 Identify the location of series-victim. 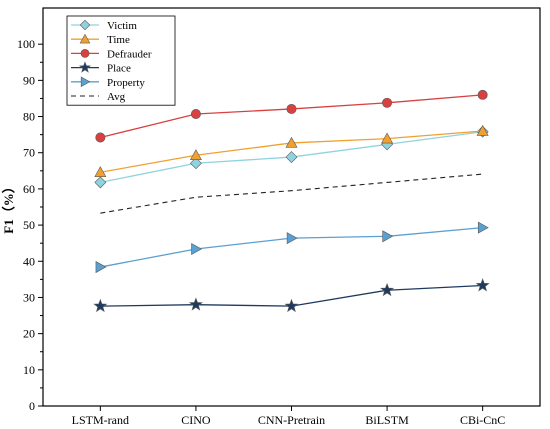
(291, 157).